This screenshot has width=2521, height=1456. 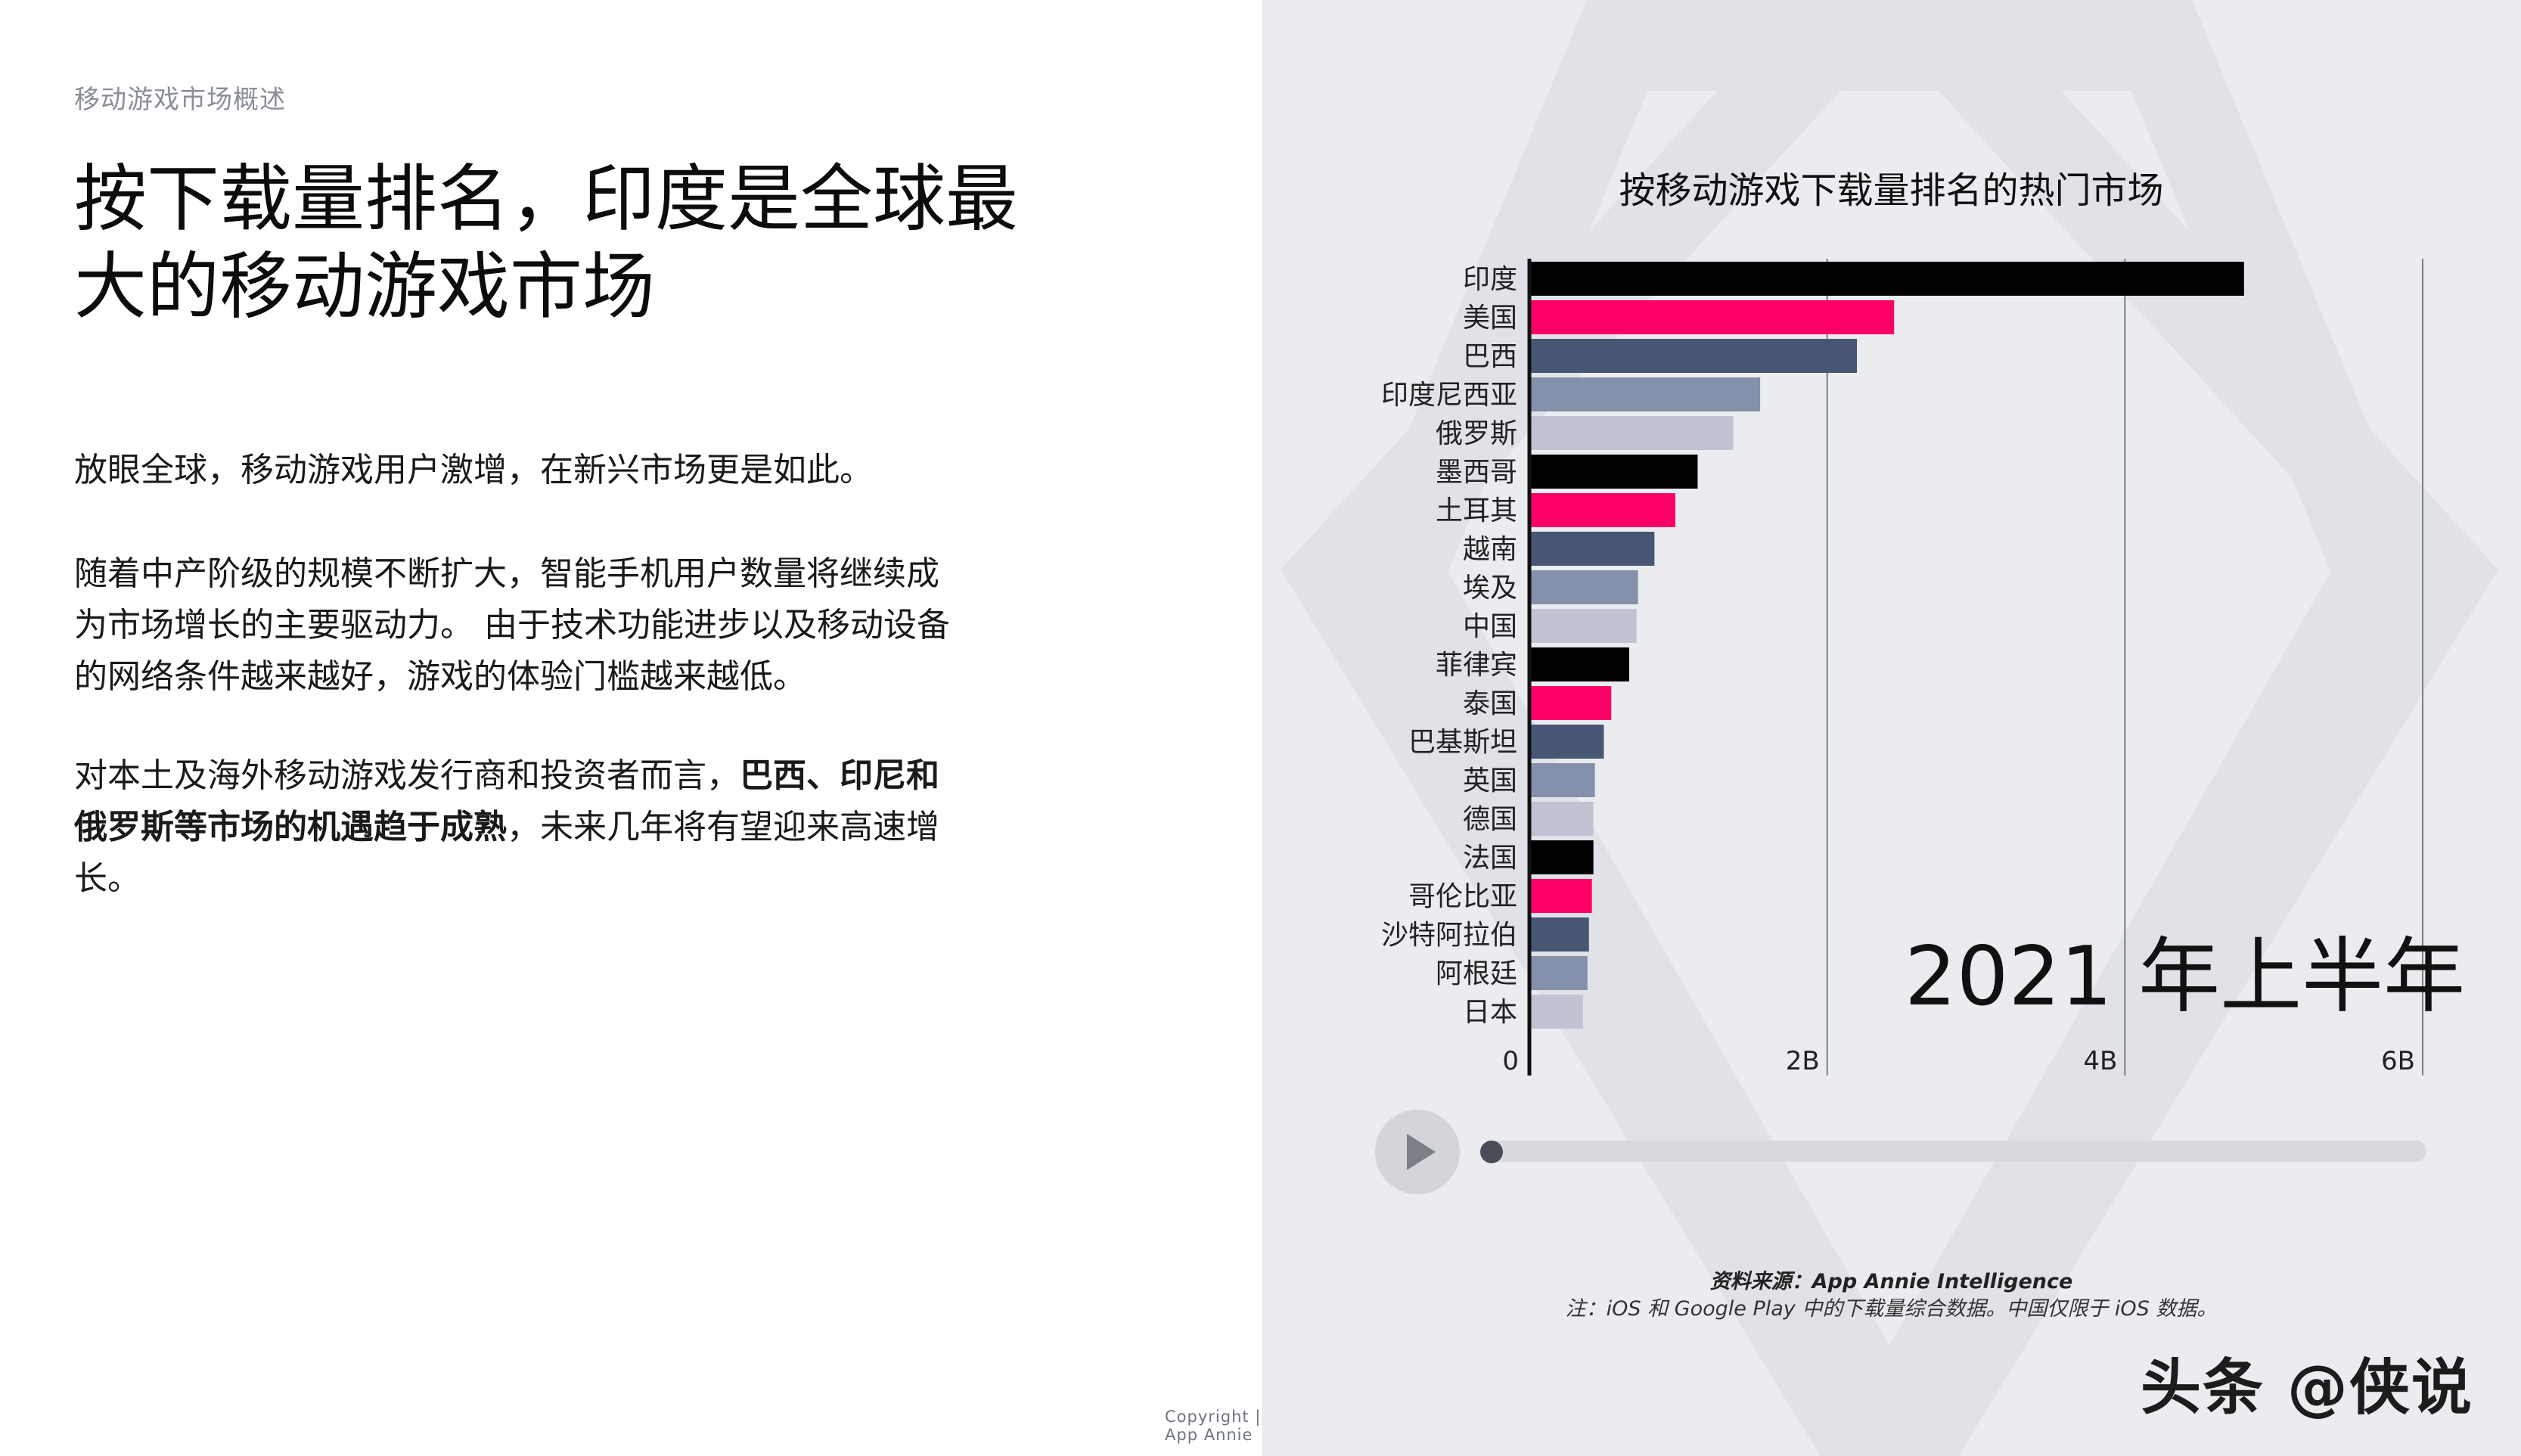 What do you see at coordinates (1476, 472) in the screenshot?
I see `category-label: 墨西哥` at bounding box center [1476, 472].